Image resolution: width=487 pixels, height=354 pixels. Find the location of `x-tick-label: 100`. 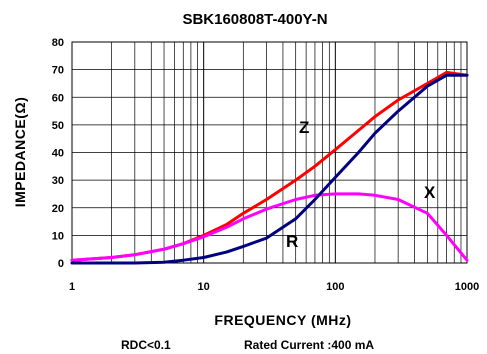

x-tick-label: 100 is located at coordinates (335, 287).